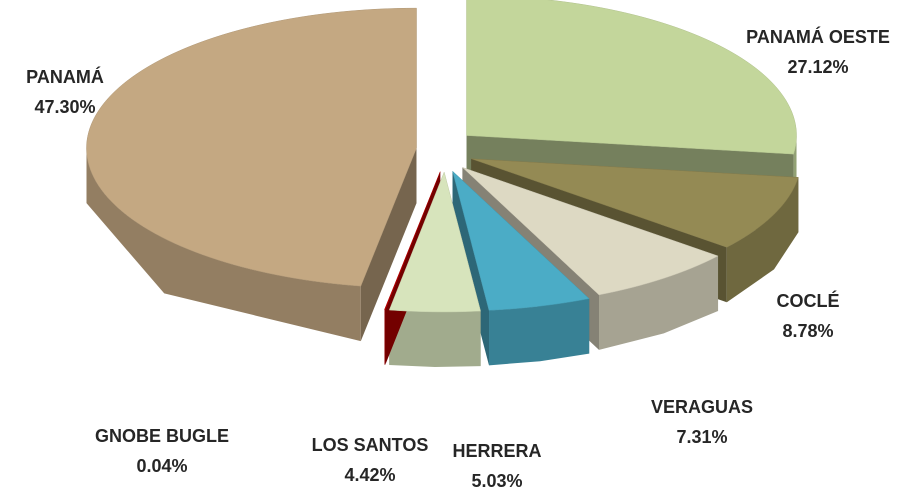 The width and height of the screenshot is (914, 498). What do you see at coordinates (702, 407) in the screenshot?
I see `slice-label: VERAGUAS` at bounding box center [702, 407].